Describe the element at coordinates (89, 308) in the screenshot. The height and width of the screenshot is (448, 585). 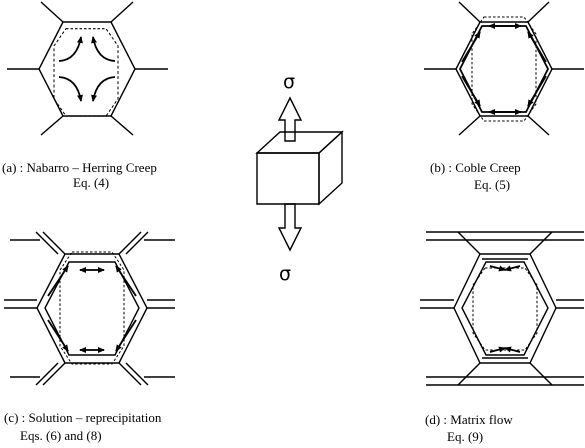
I see `panel-c-grain-diagram` at that location.